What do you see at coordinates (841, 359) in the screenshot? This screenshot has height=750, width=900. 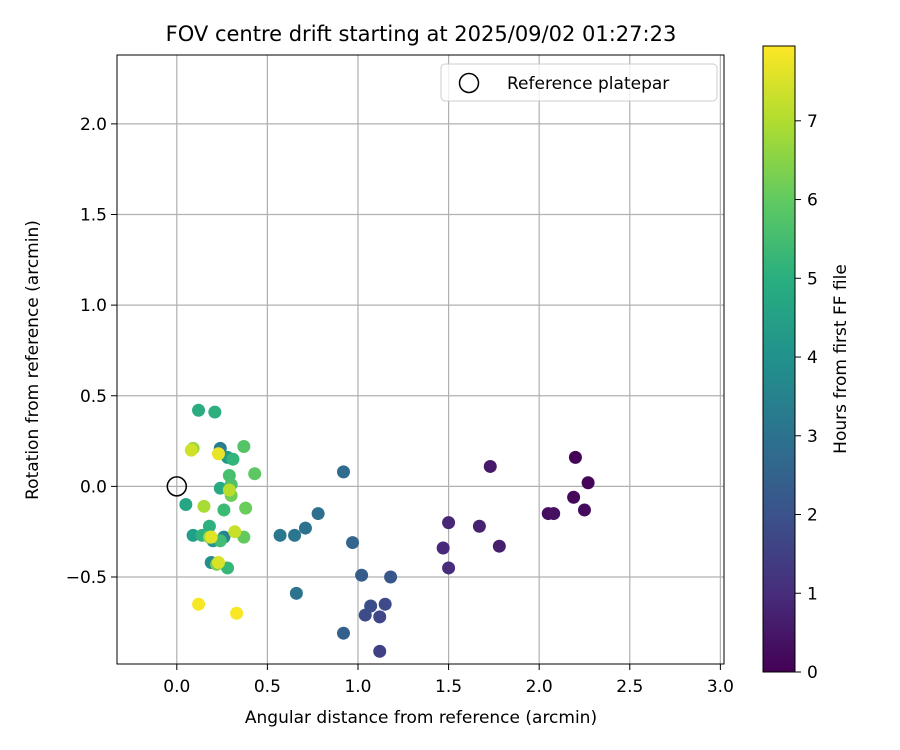 I see `colorbar-label: Hours from first FF file` at bounding box center [841, 359].